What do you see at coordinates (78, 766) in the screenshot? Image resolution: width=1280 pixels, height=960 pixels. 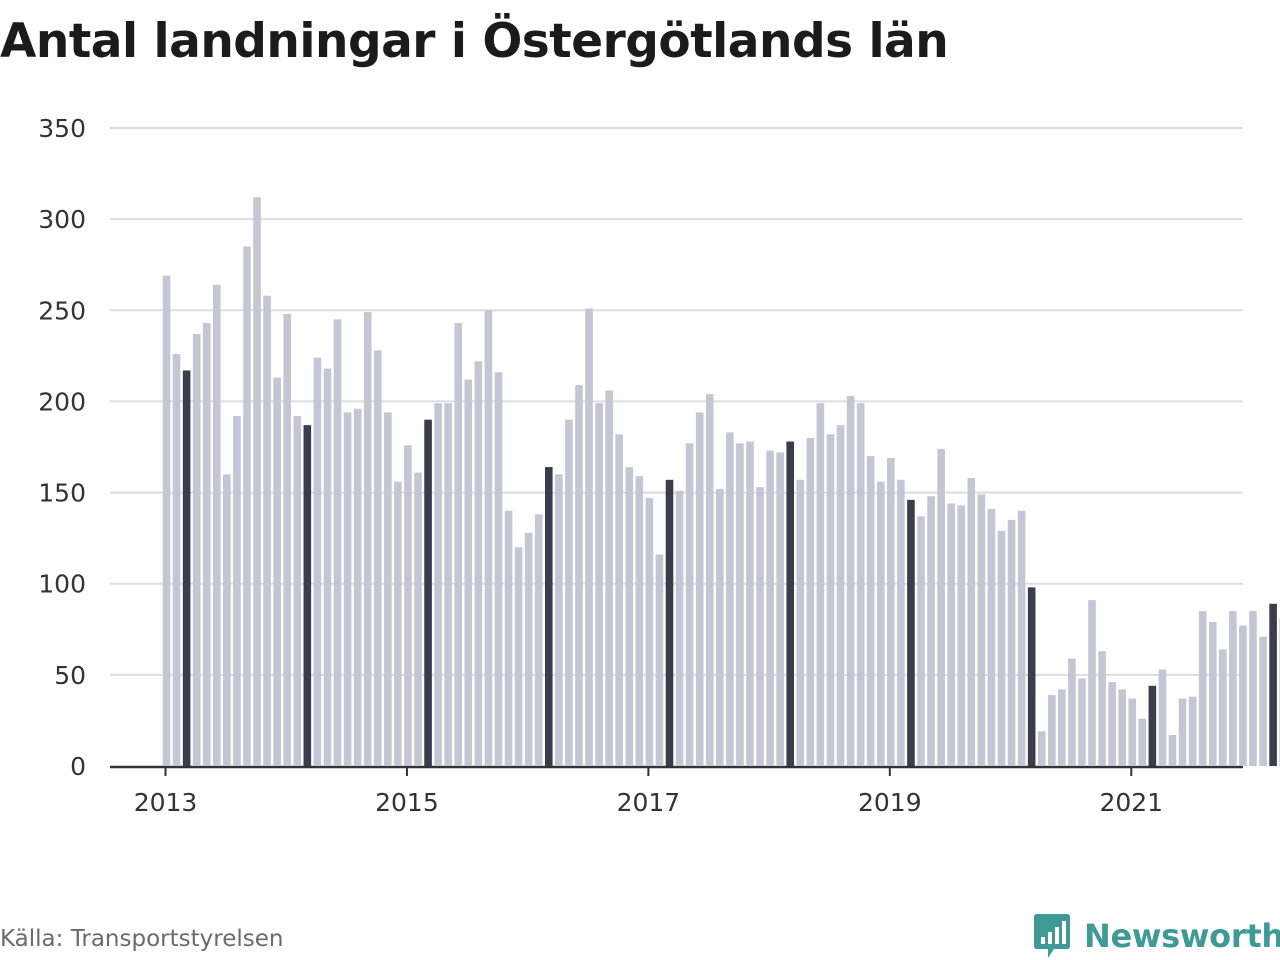 I see `y-tick-label: 0` at bounding box center [78, 766].